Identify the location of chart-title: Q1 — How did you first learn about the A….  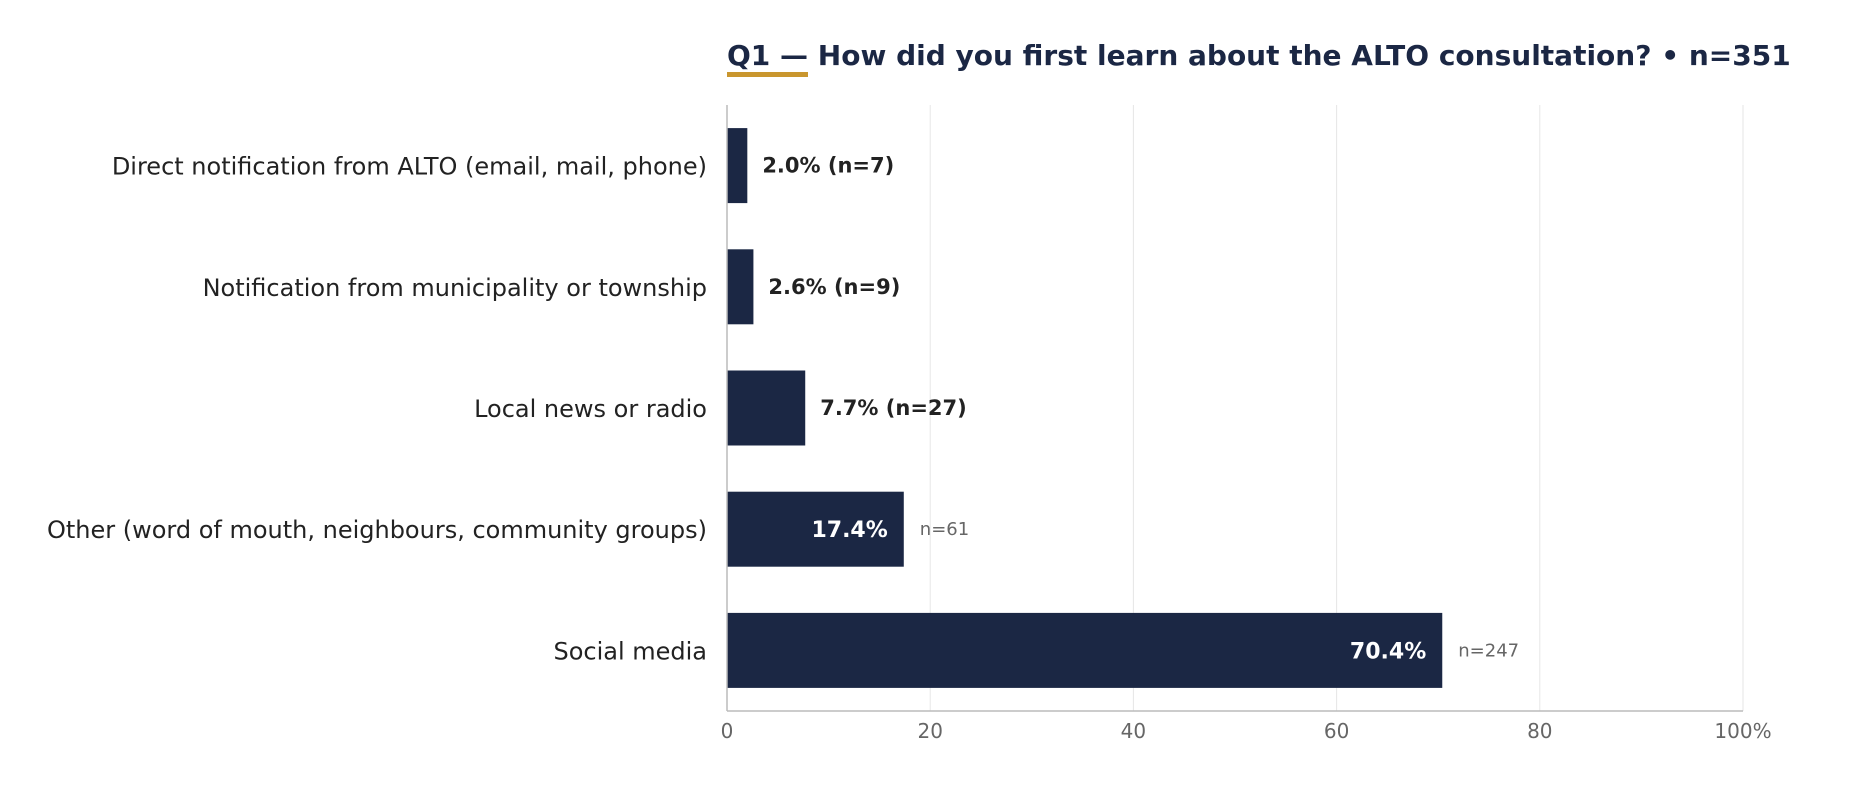
(1259, 55).